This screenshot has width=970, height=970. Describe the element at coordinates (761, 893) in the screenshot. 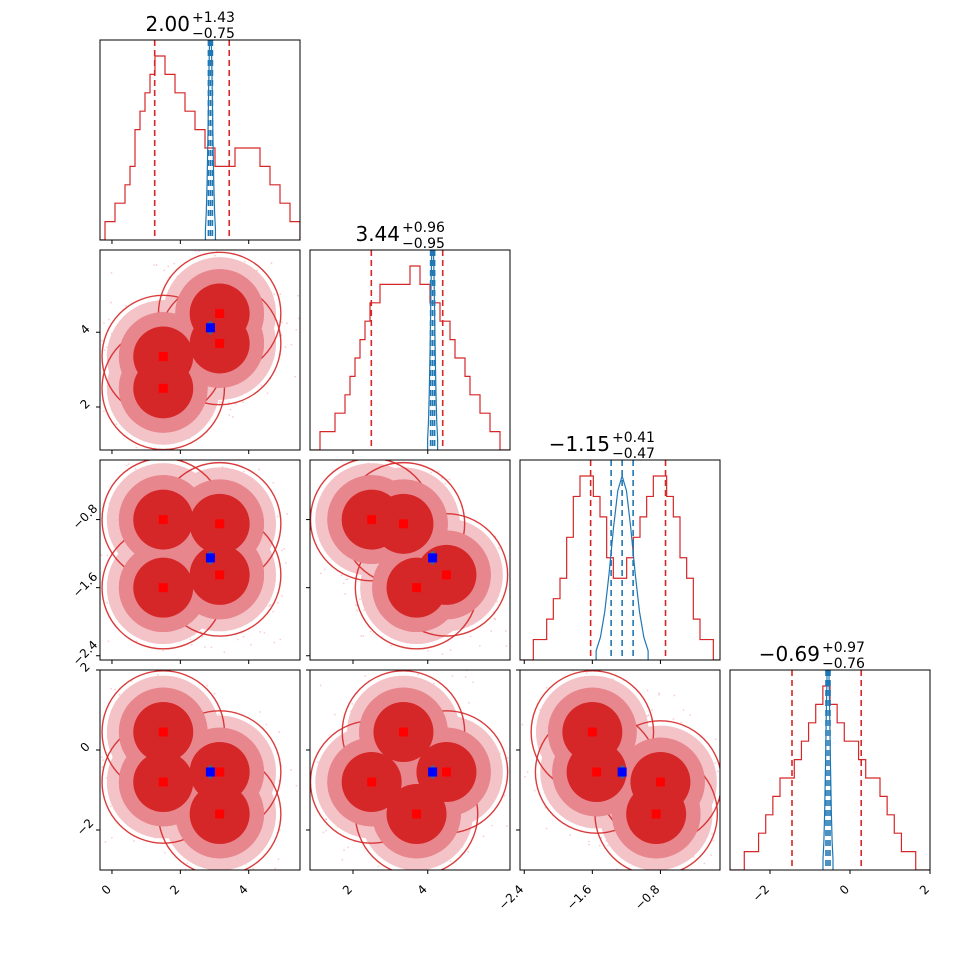

I see `x-tick-label: −2` at that location.